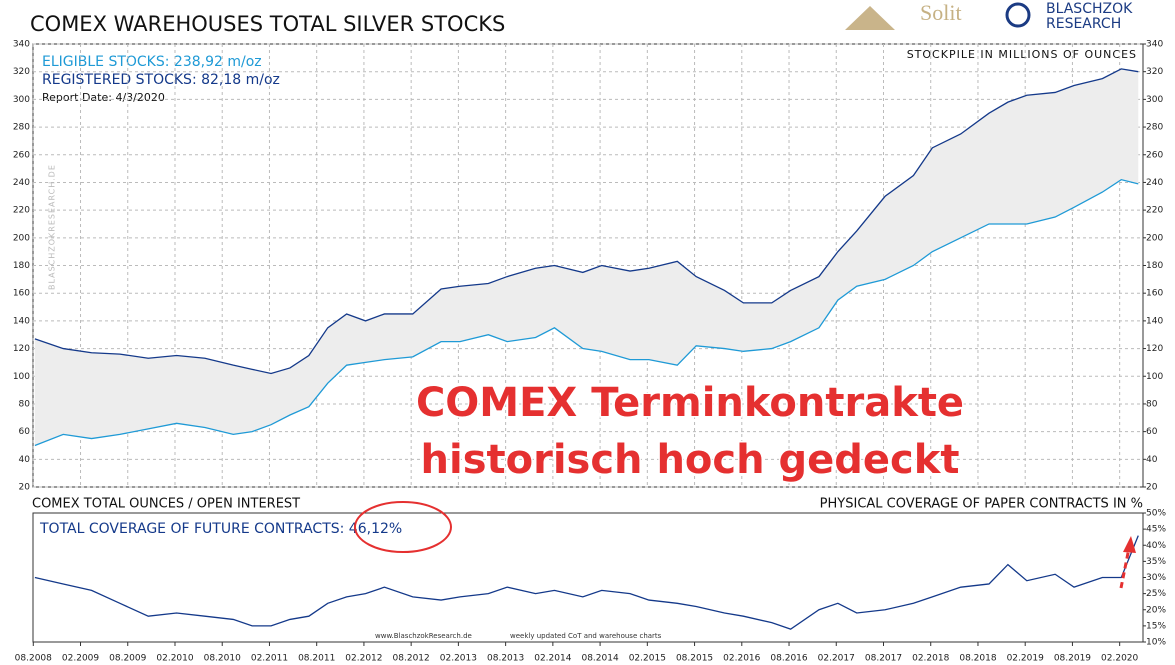 The height and width of the screenshot is (665, 1175). I want to click on x-tick-label: 02.2014, so click(552, 659).